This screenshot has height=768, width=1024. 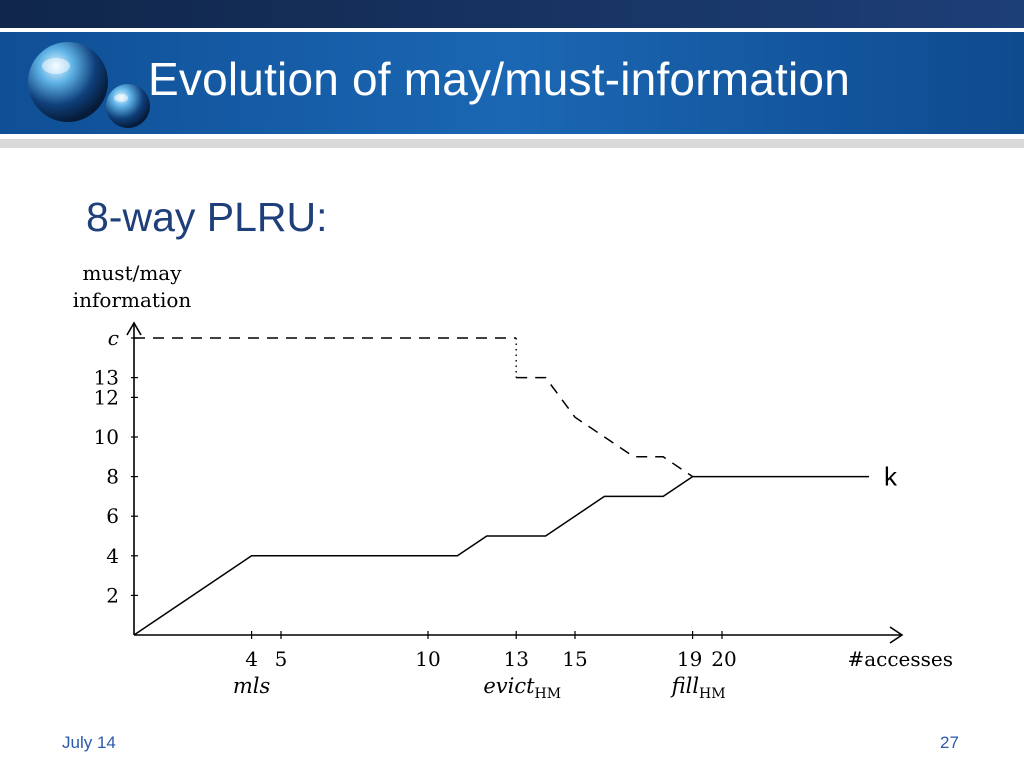 What do you see at coordinates (605, 427) in the screenshot?
I see `series-line-dashed` at bounding box center [605, 427].